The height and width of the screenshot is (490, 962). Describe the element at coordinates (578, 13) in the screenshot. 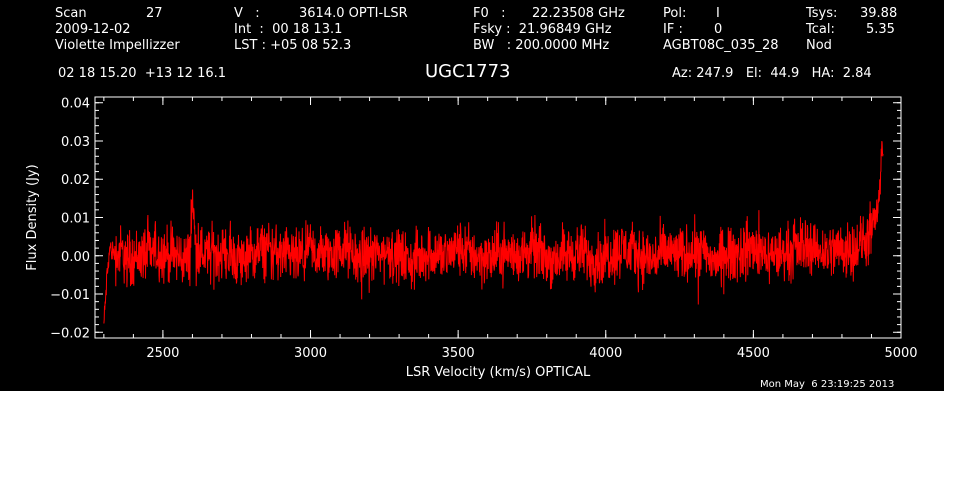

I see `rest-frequency-value: 22.23508 GHz` at that location.